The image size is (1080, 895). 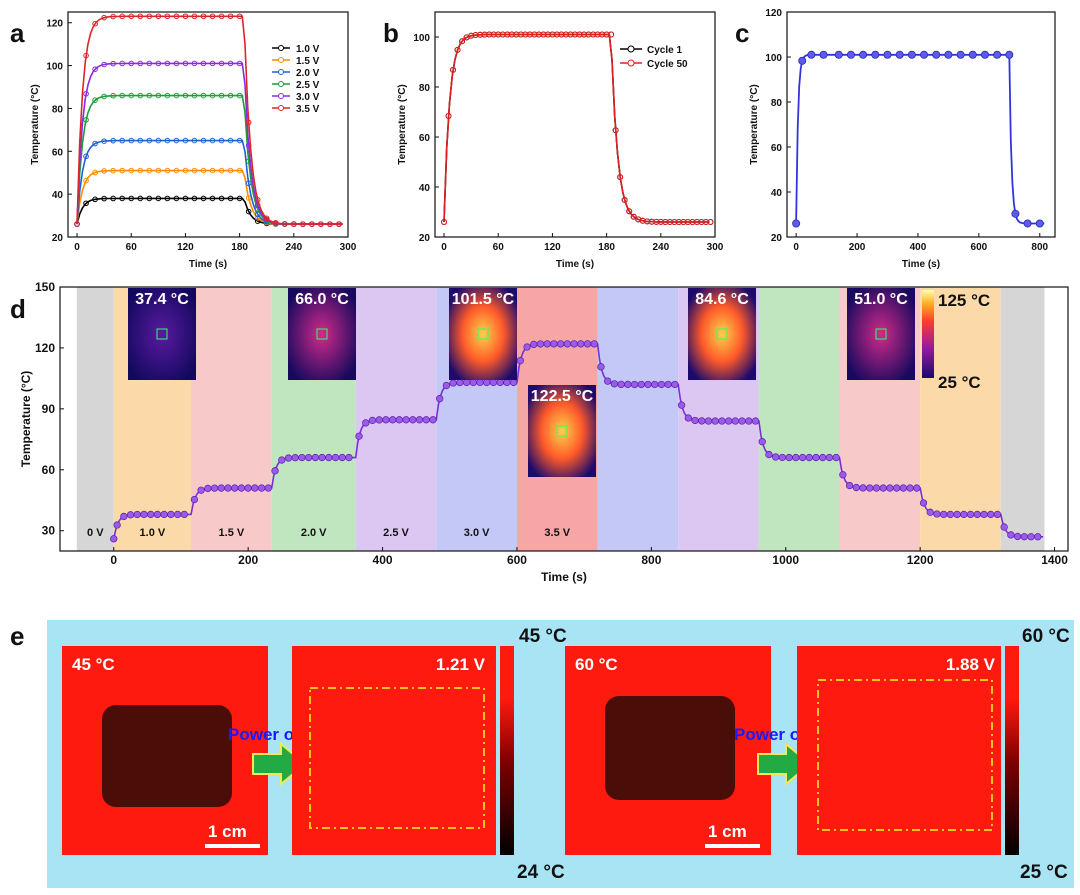 What do you see at coordinates (899, 750) in the screenshot?
I see `thermal-image-after-right` at bounding box center [899, 750].